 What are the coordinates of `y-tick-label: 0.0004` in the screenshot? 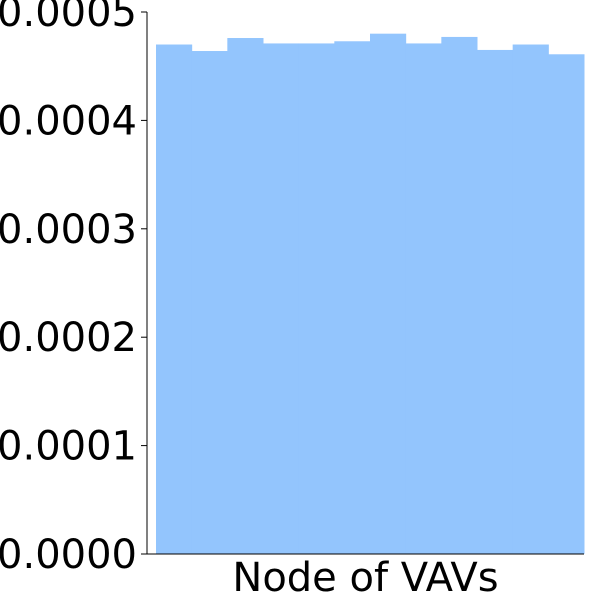 It's located at (68, 121).